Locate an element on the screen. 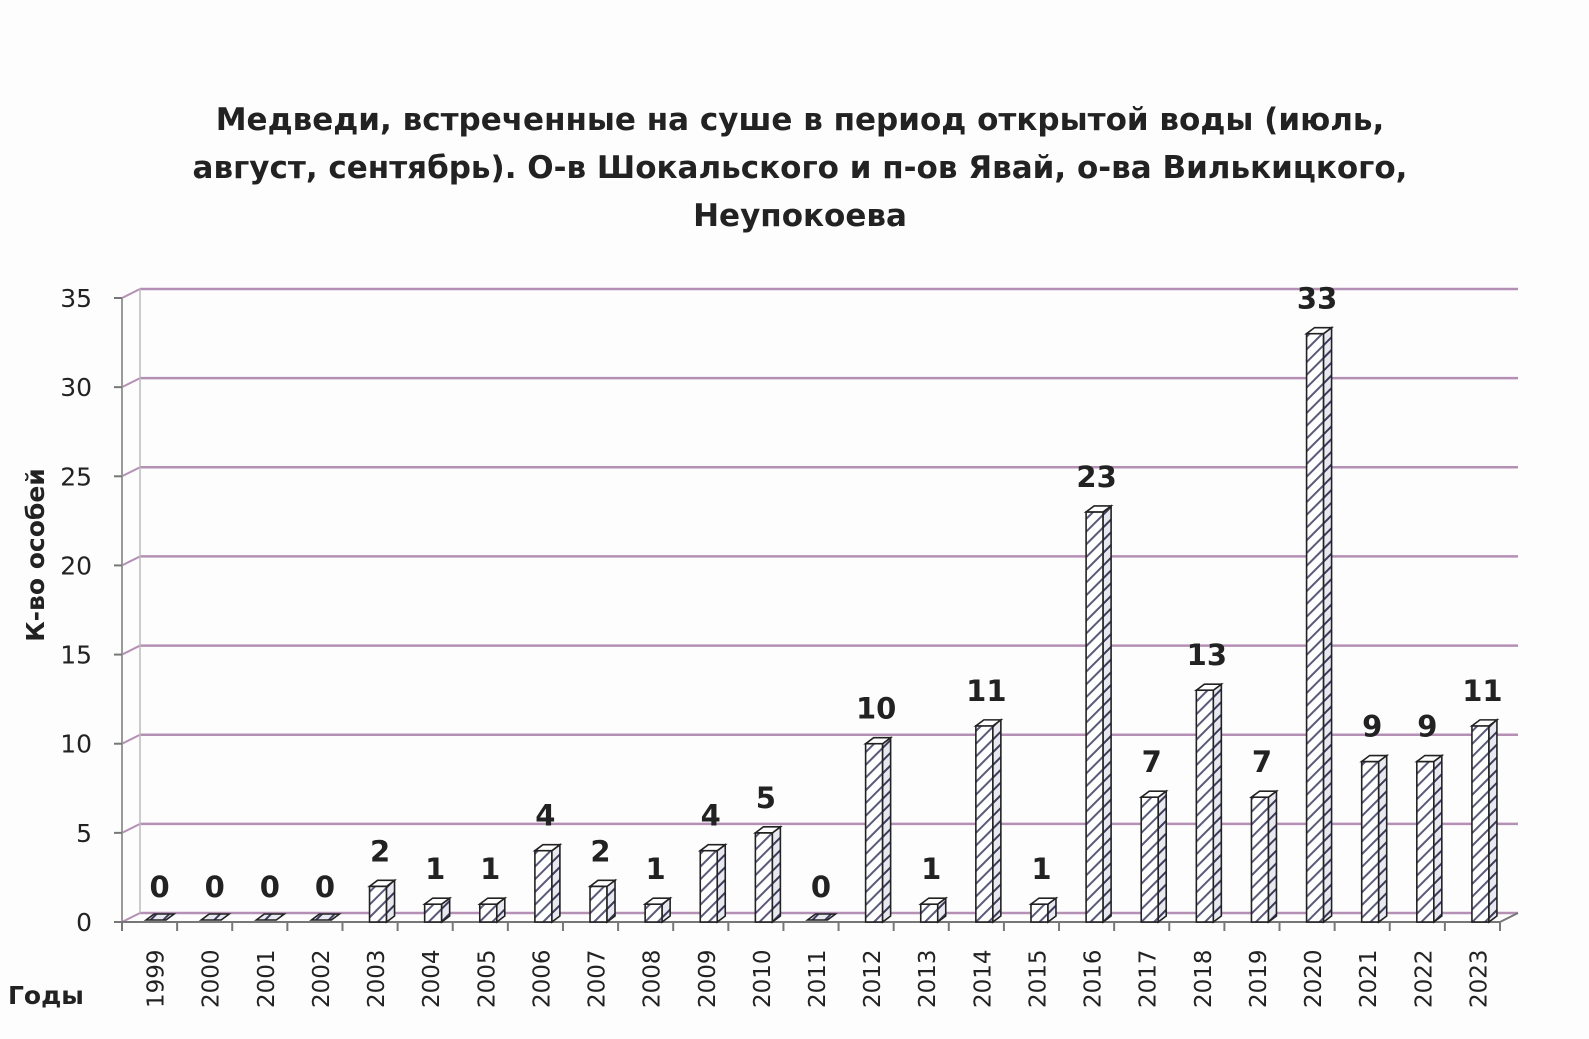  data-label-2010: 5 is located at coordinates (766, 798).